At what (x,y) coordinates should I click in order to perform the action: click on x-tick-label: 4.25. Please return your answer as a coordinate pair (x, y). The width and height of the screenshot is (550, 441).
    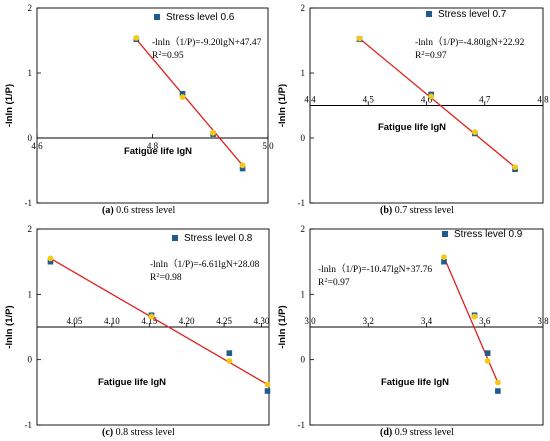
    Looking at the image, I should click on (224, 321).